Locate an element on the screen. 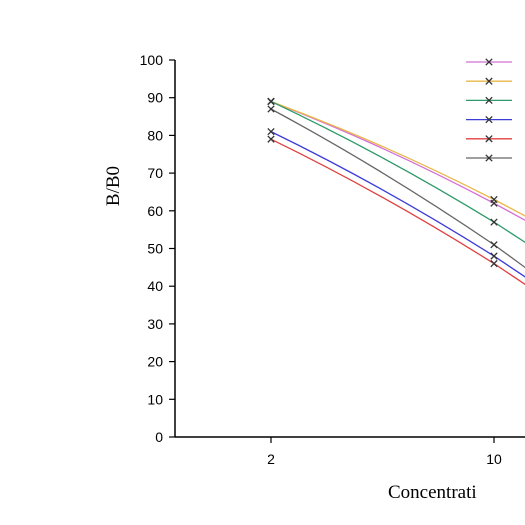 The height and width of the screenshot is (525, 525). y-tick-label: 90 is located at coordinates (155, 98).